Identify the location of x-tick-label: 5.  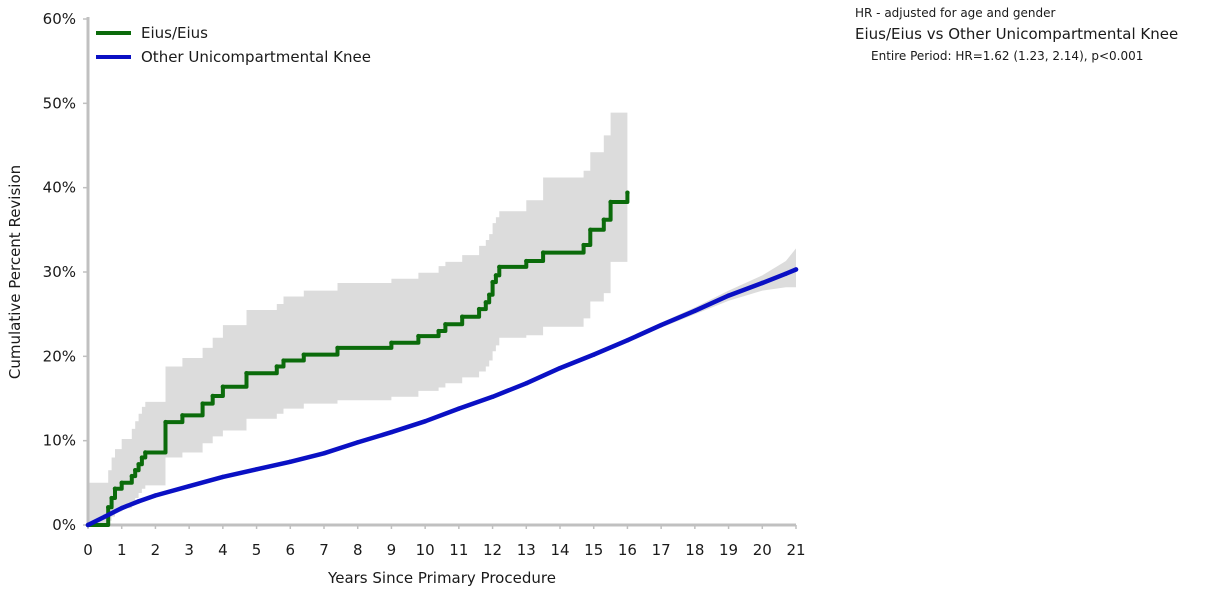
(257, 550).